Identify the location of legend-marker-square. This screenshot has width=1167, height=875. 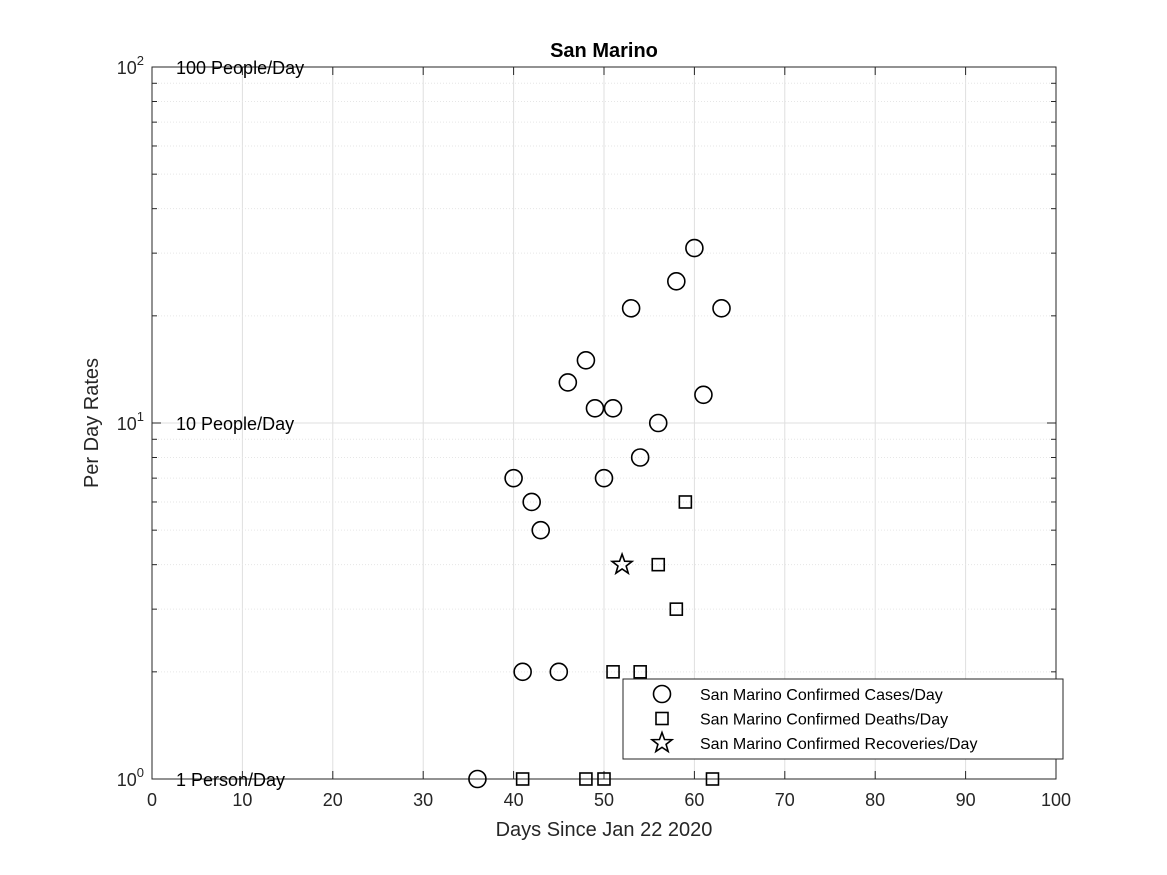
(662, 718).